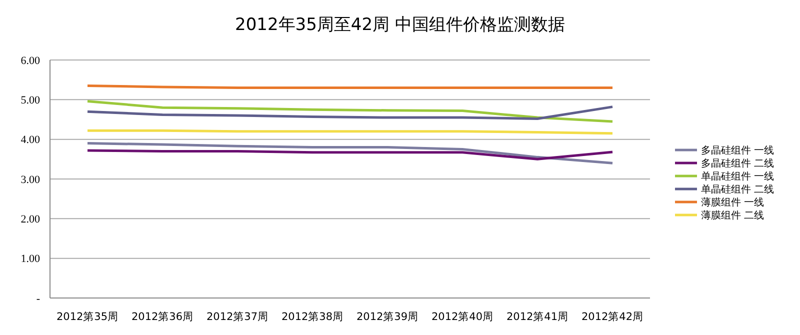  What do you see at coordinates (30, 60) in the screenshot?
I see `y-tick-label: 6.00` at bounding box center [30, 60].